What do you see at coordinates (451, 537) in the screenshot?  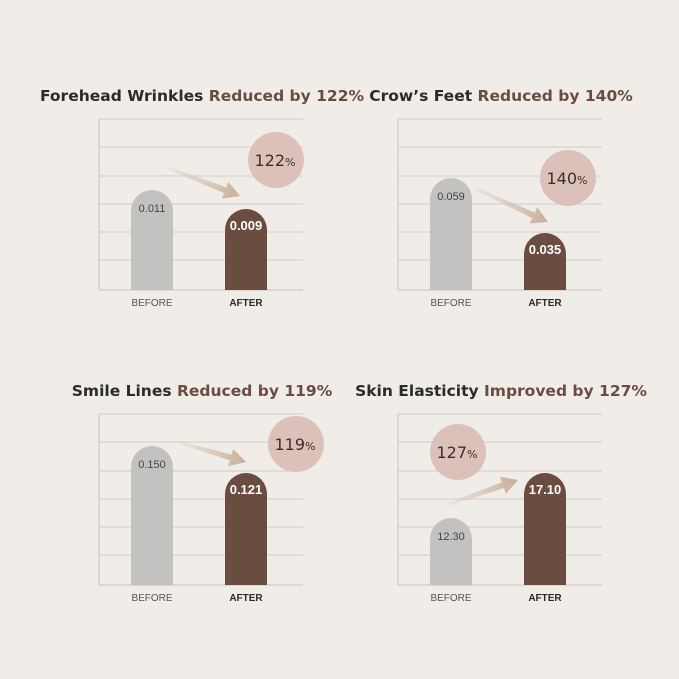 I see `value-label-before: 12.30` at bounding box center [451, 537].